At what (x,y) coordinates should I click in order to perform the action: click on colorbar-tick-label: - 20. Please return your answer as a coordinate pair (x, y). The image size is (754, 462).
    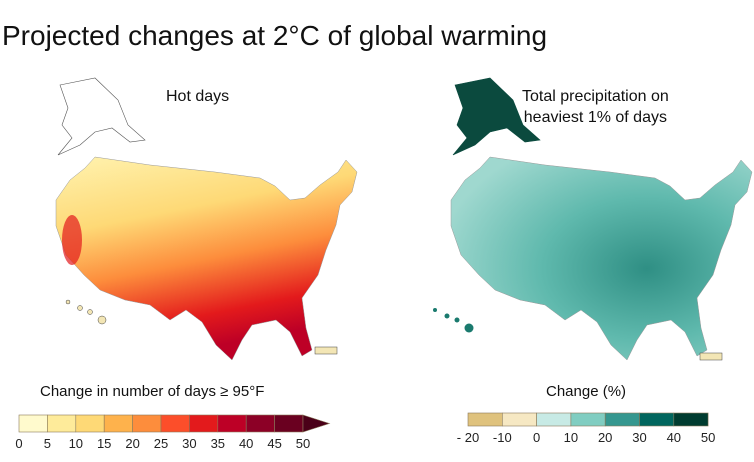
    Looking at the image, I should click on (468, 437).